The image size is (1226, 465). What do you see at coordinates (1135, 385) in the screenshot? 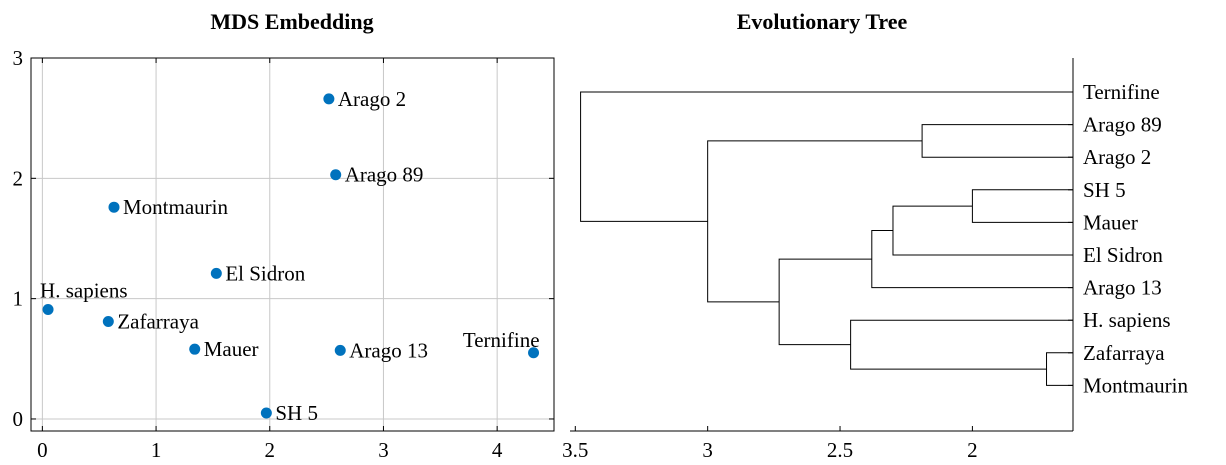
I see `tree-leaf-label-montmaurin: Montmaurin` at bounding box center [1135, 385].